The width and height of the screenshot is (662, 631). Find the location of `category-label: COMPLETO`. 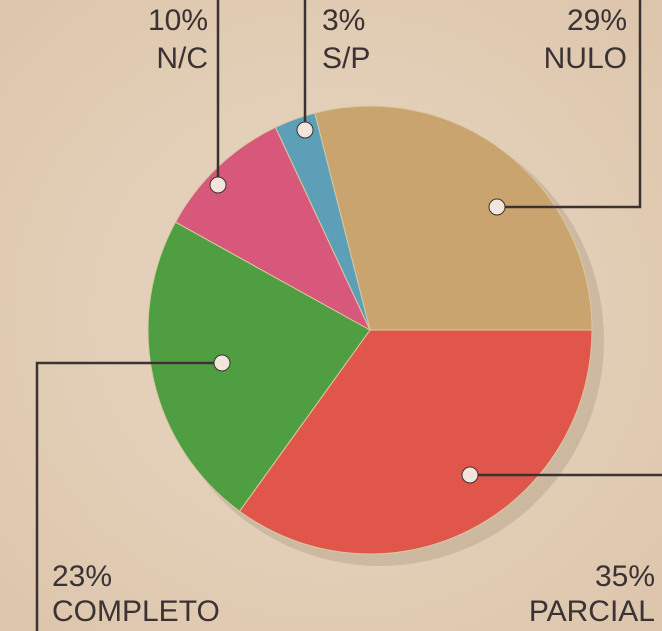

category-label: COMPLETO is located at coordinates (136, 611).